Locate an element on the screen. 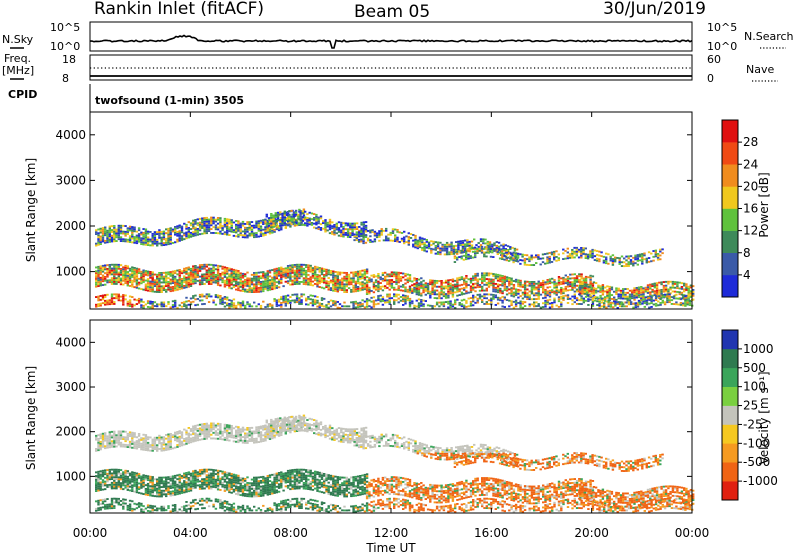  colorbar-segment is located at coordinates (730, 264).